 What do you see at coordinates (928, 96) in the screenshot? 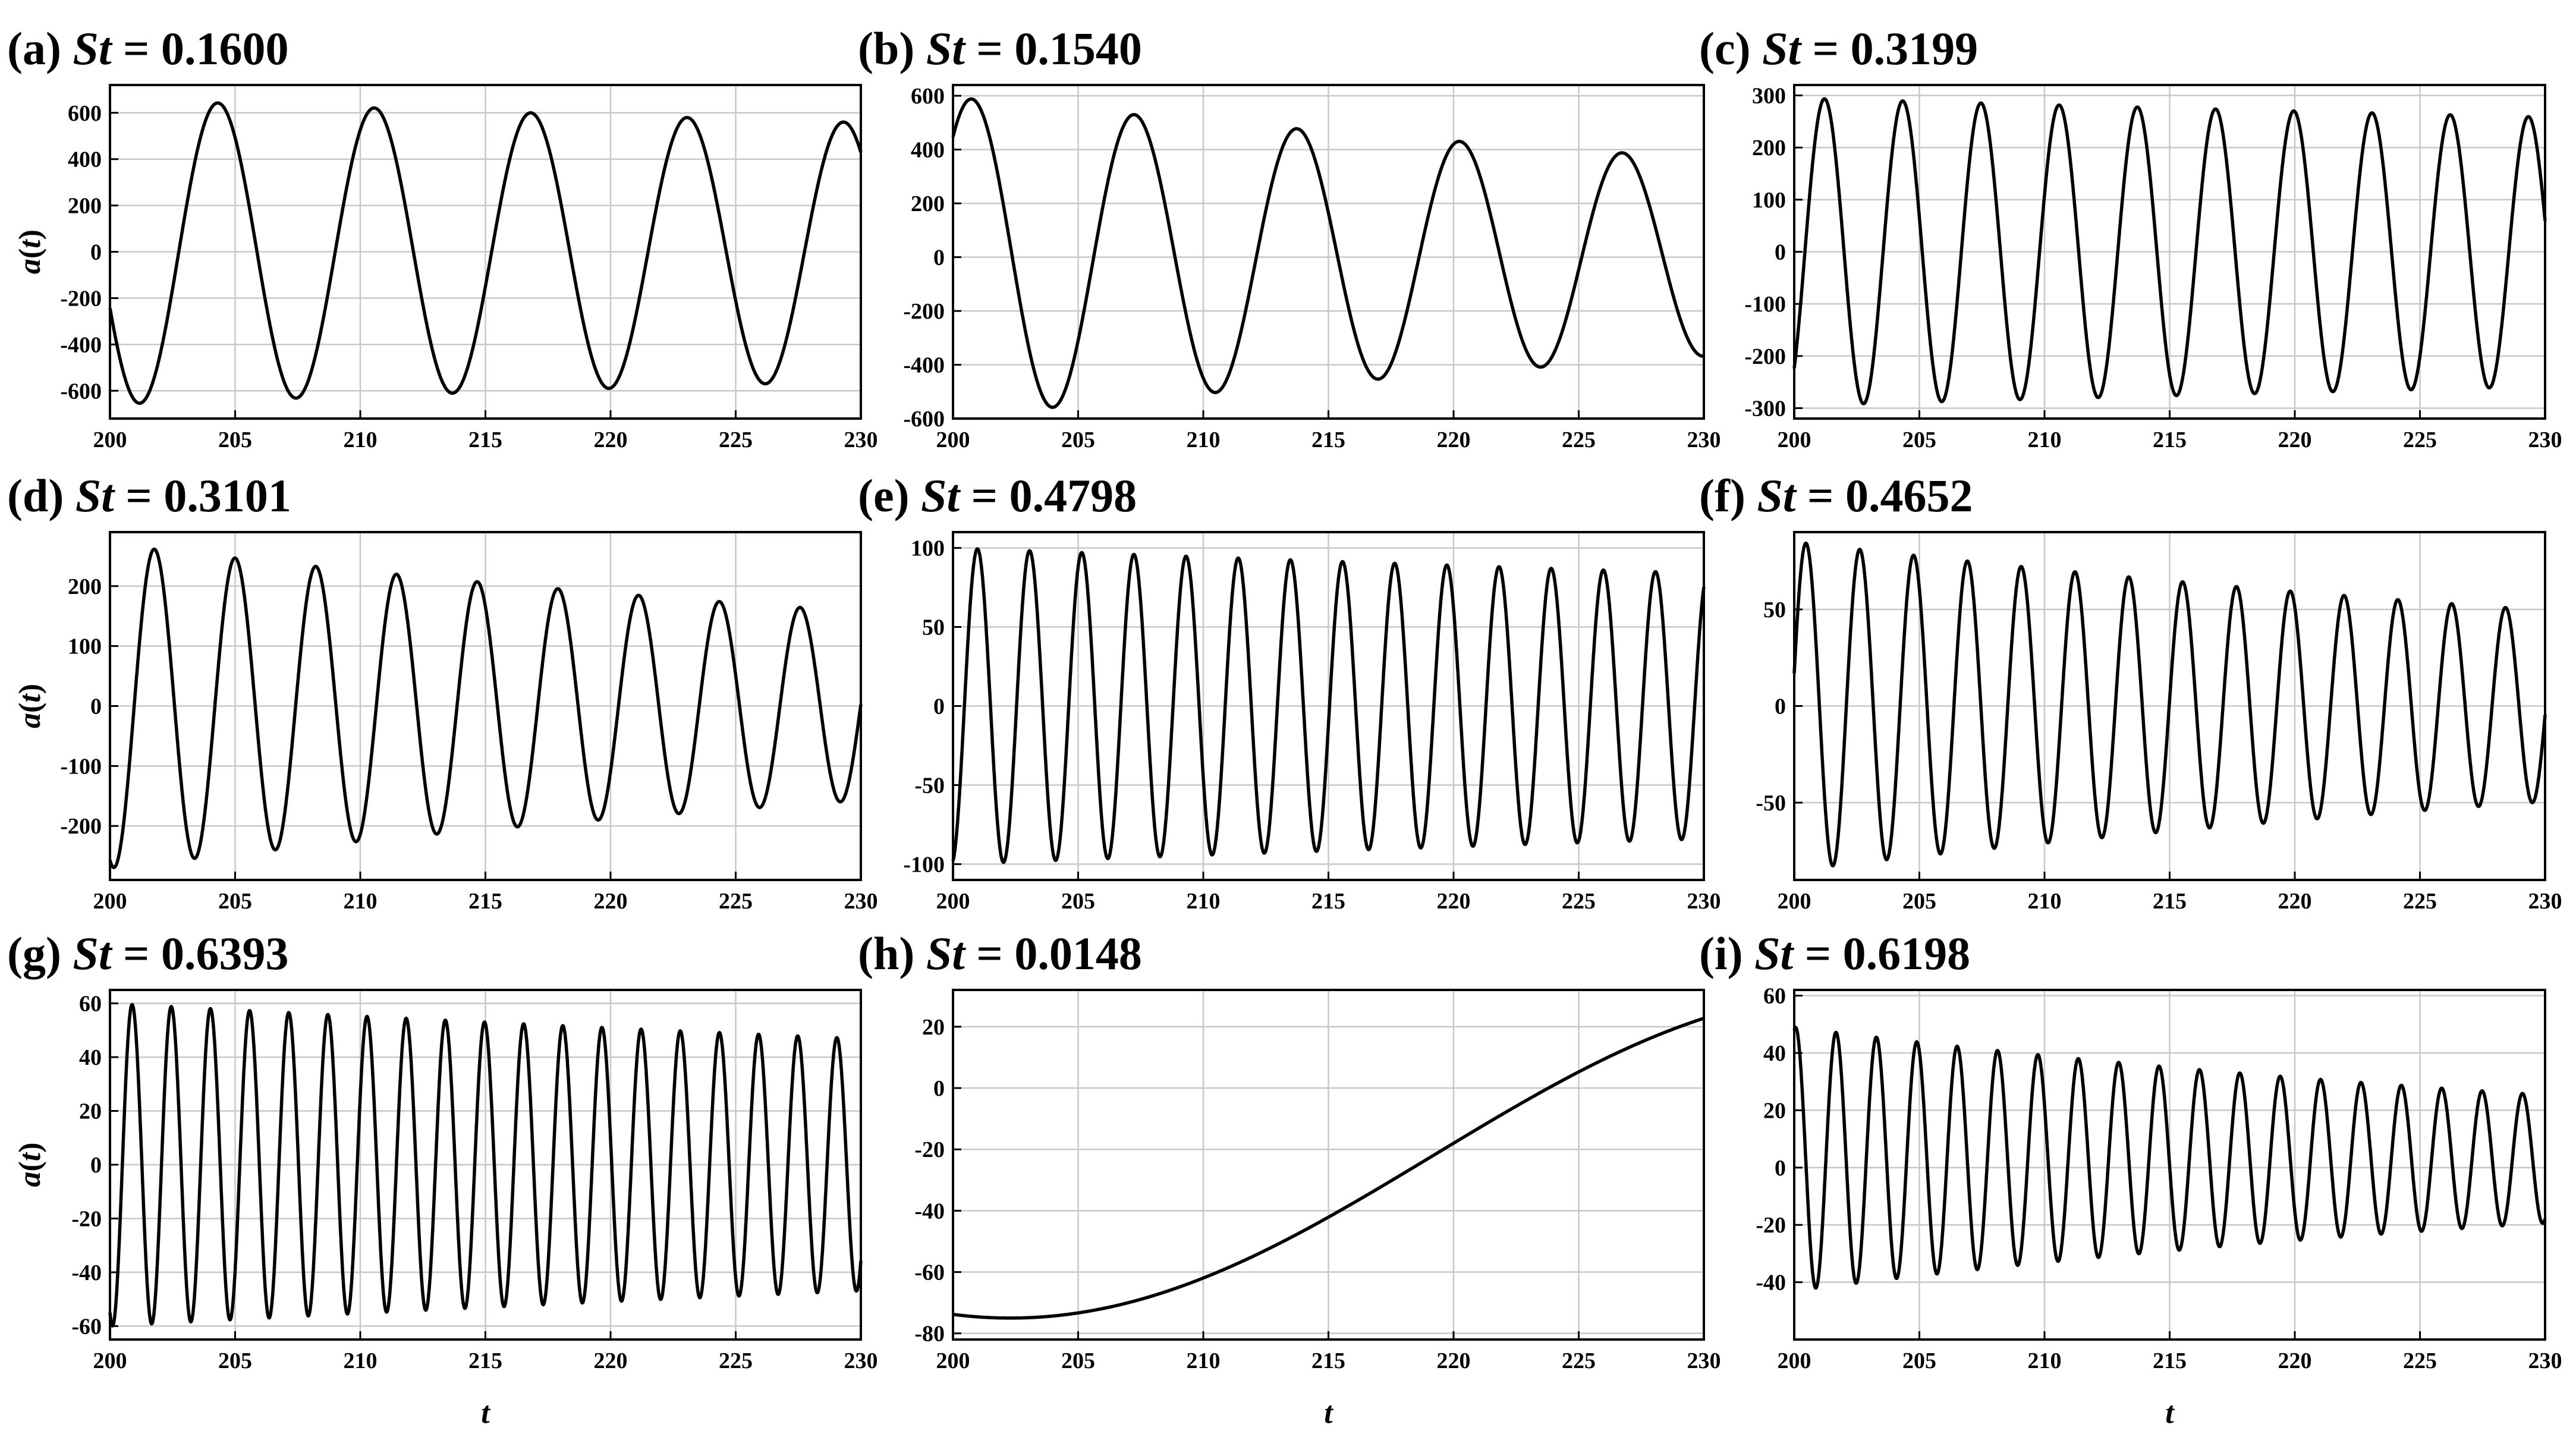
I see `y-tick-label: 600` at bounding box center [928, 96].